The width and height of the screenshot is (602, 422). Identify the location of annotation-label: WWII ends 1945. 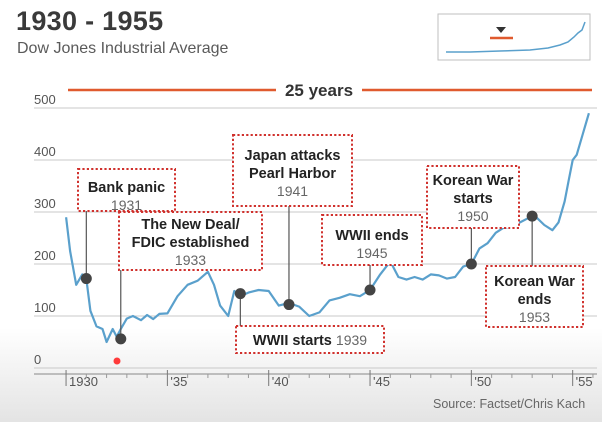
(371, 244).